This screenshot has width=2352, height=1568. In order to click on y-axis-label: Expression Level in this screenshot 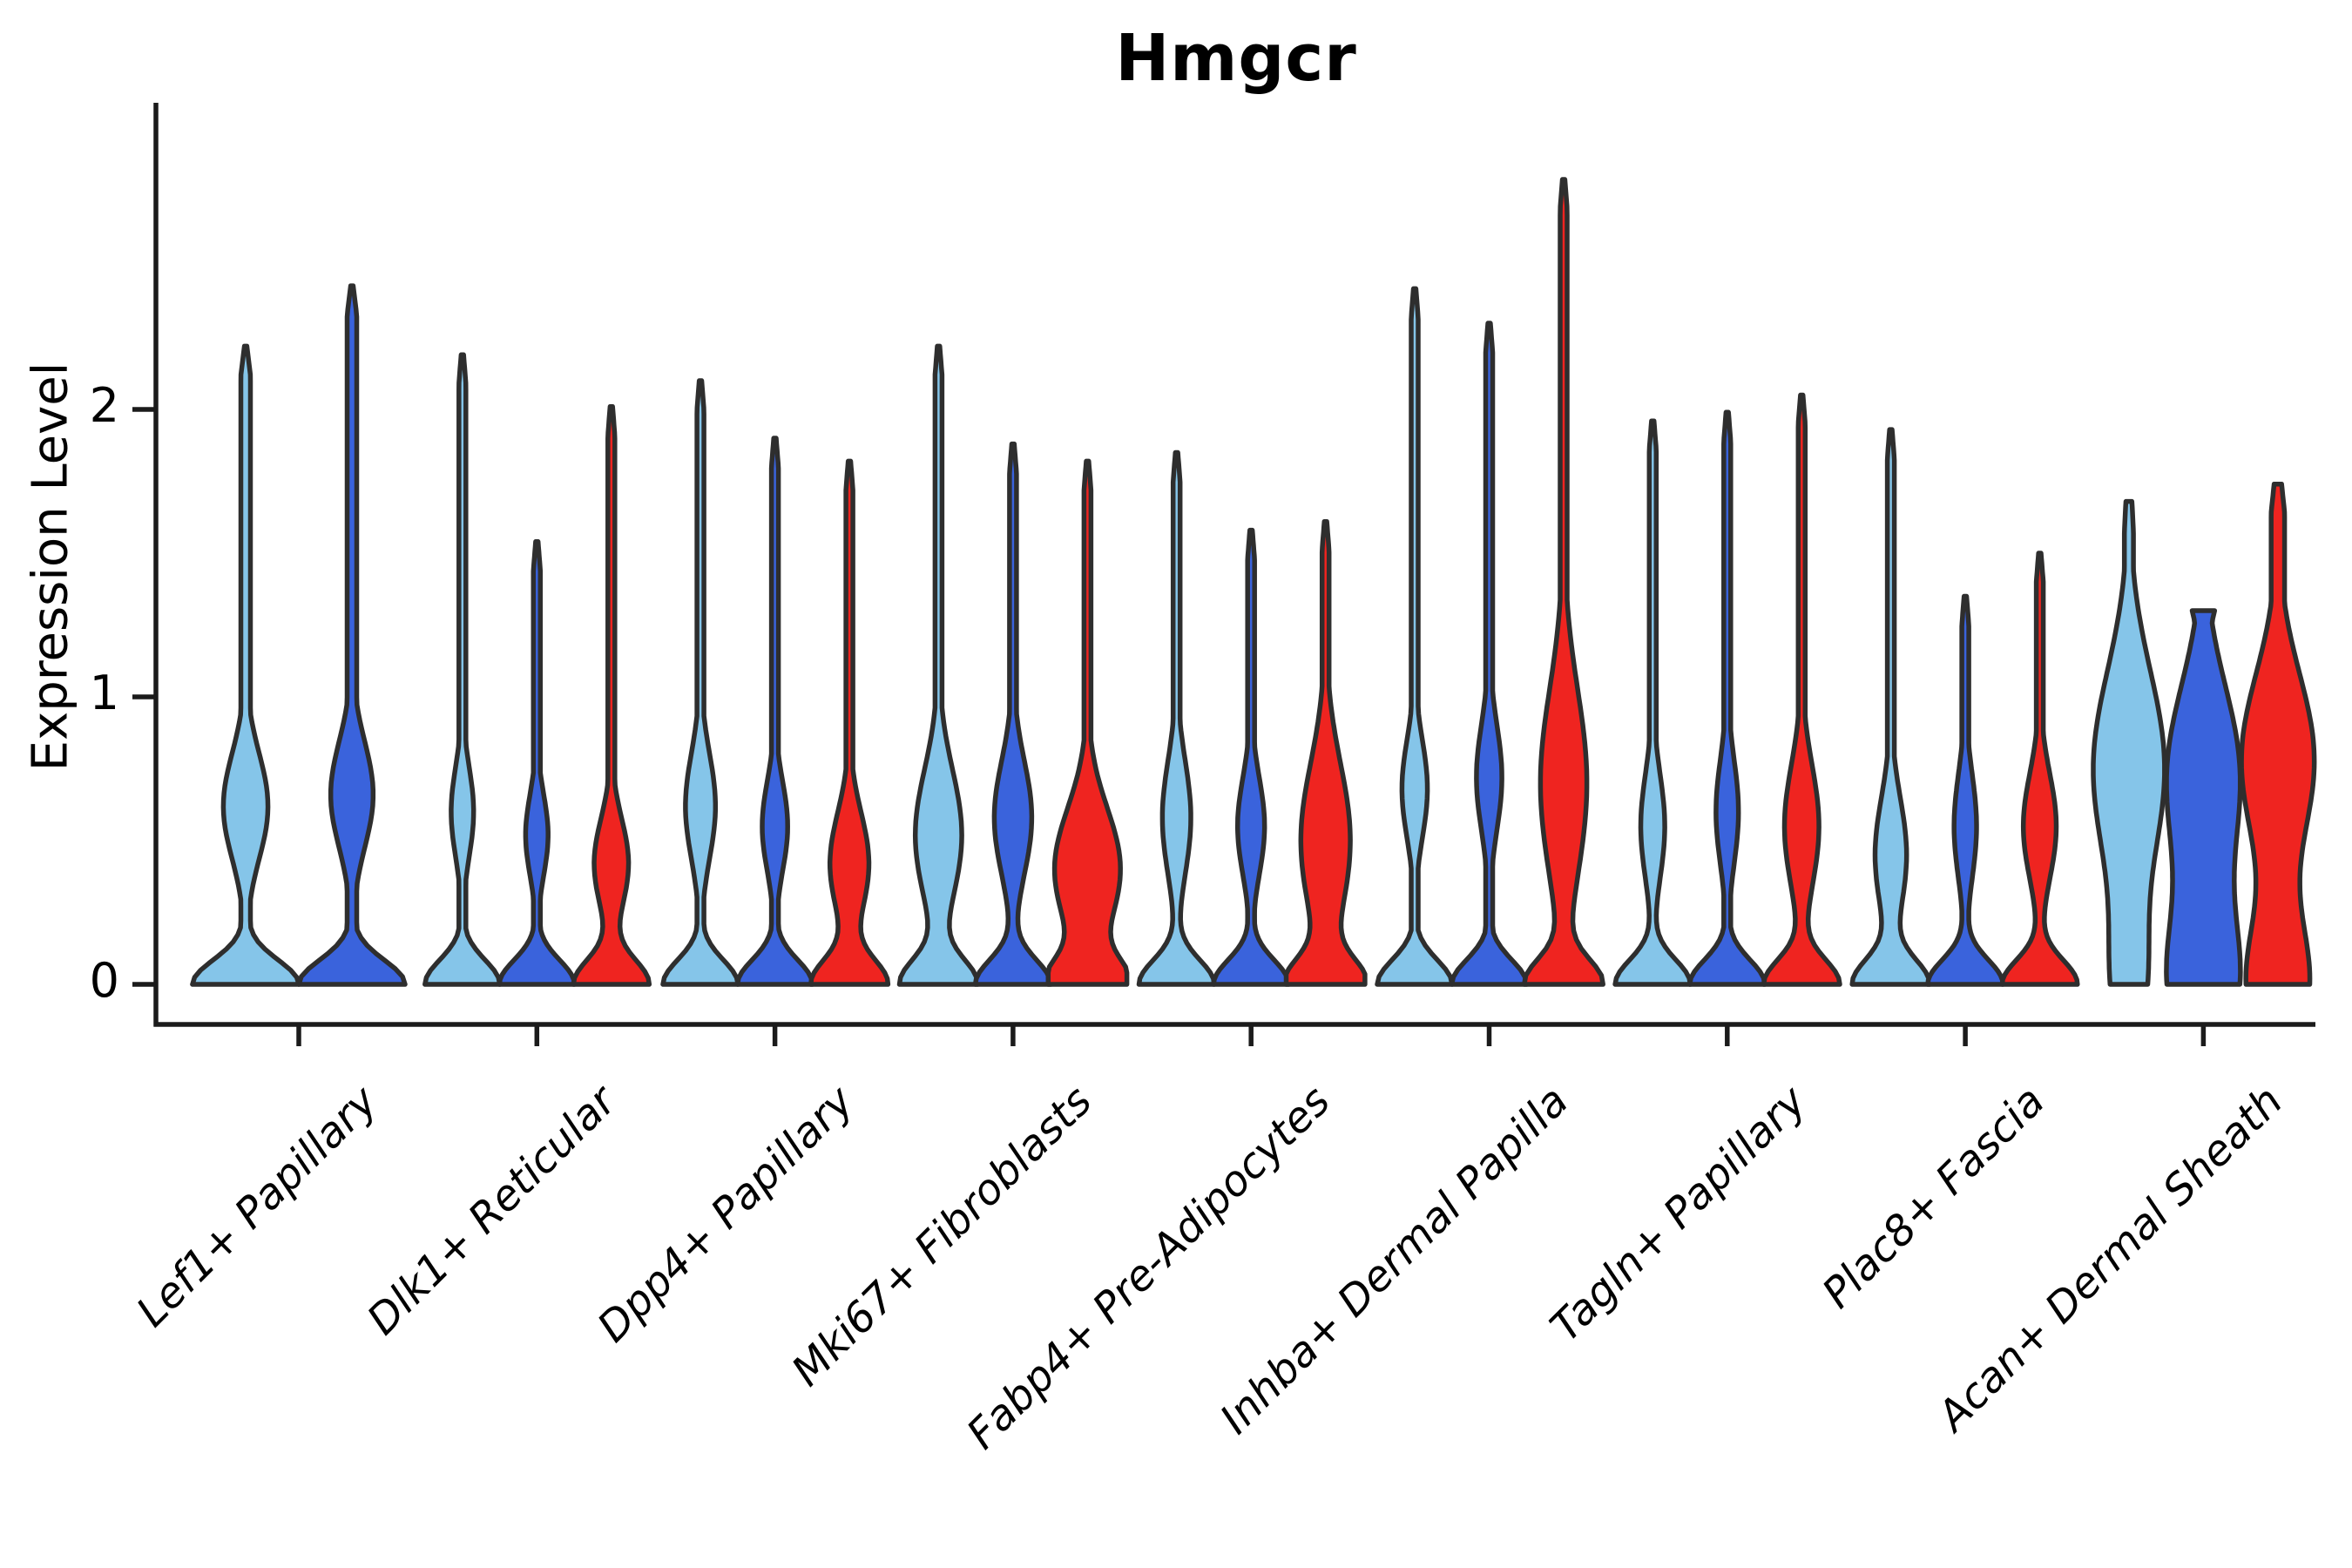, I will do `click(50, 567)`.